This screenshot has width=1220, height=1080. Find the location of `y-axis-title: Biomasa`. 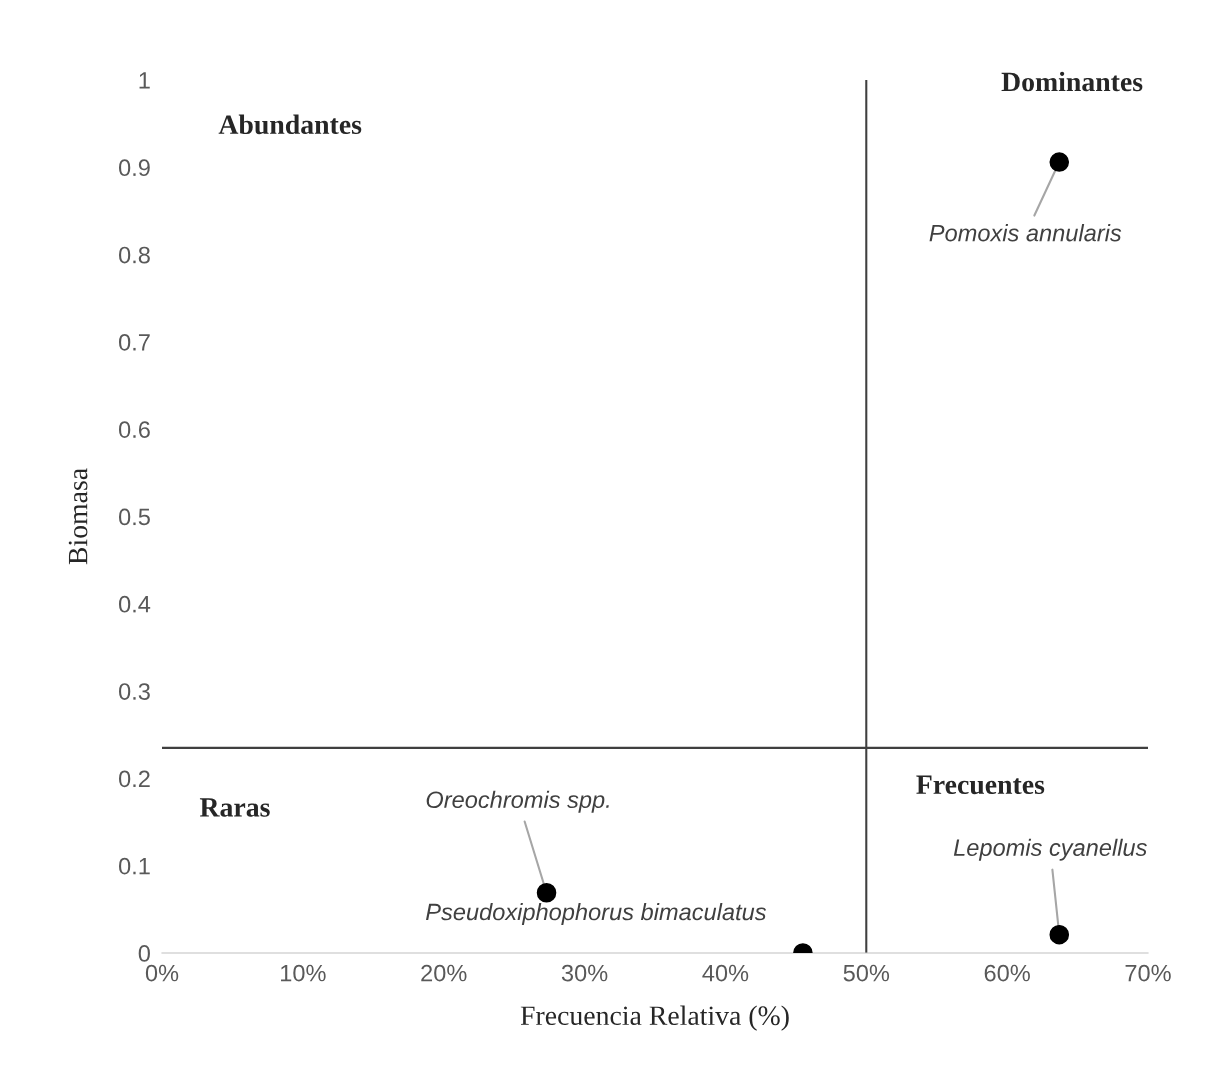

y-axis-title: Biomasa is located at coordinates (78, 516).